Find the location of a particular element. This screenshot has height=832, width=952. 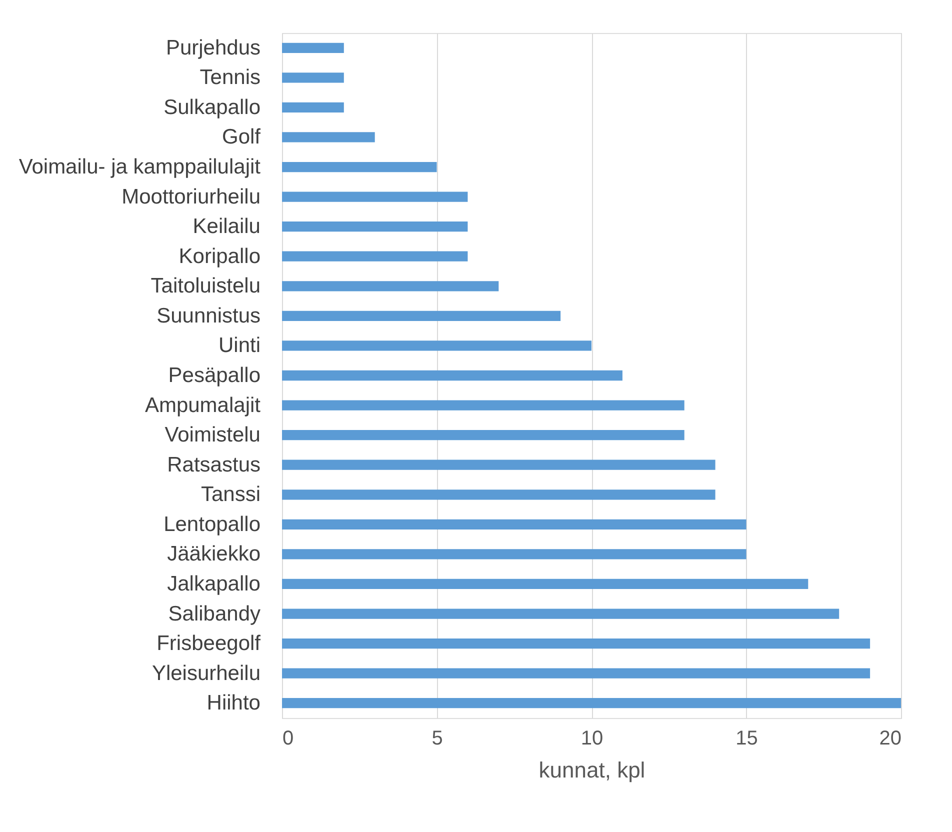

y-tick-label: Koripallo is located at coordinates (219, 256).